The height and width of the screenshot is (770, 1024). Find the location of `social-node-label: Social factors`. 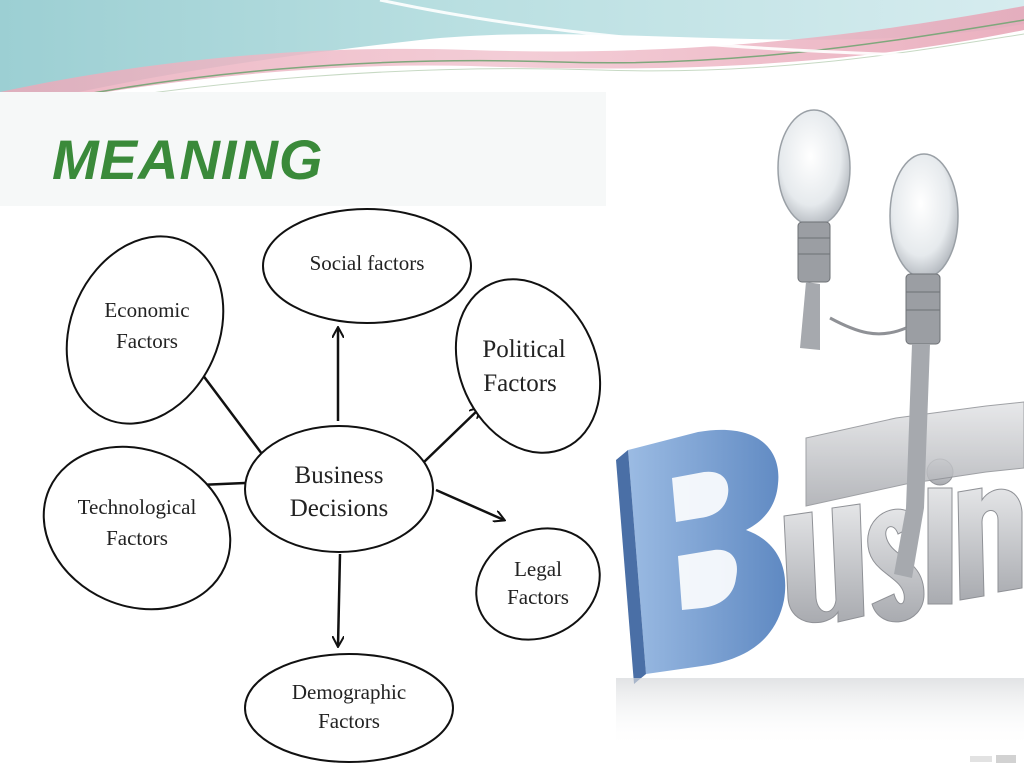

social-node-label: Social factors is located at coordinates (367, 263).